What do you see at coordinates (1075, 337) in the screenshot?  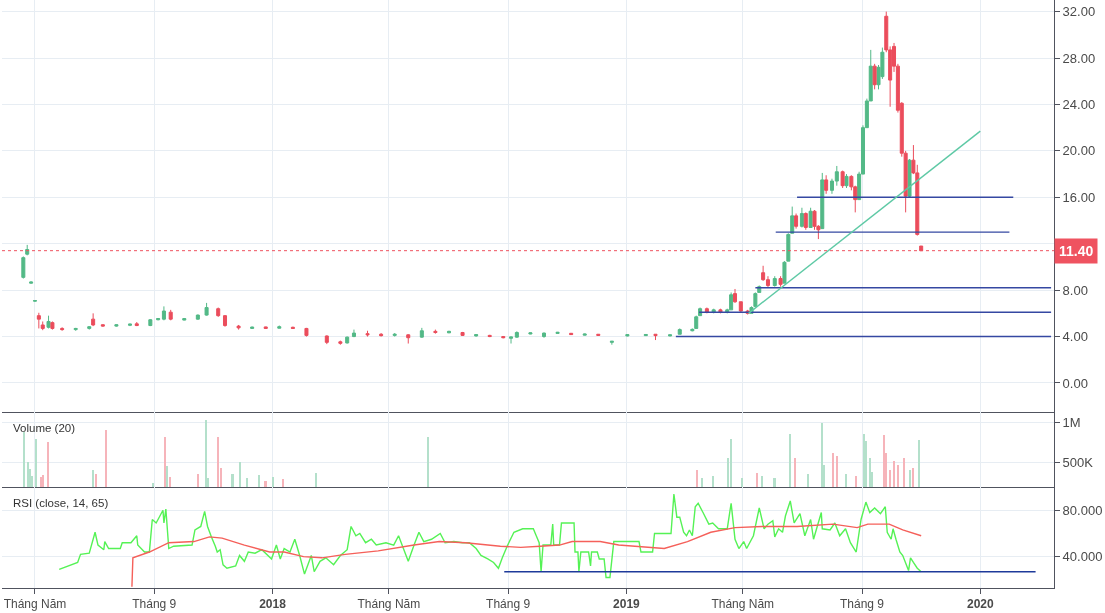 I see `y-tick-label: 4.00` at bounding box center [1075, 337].